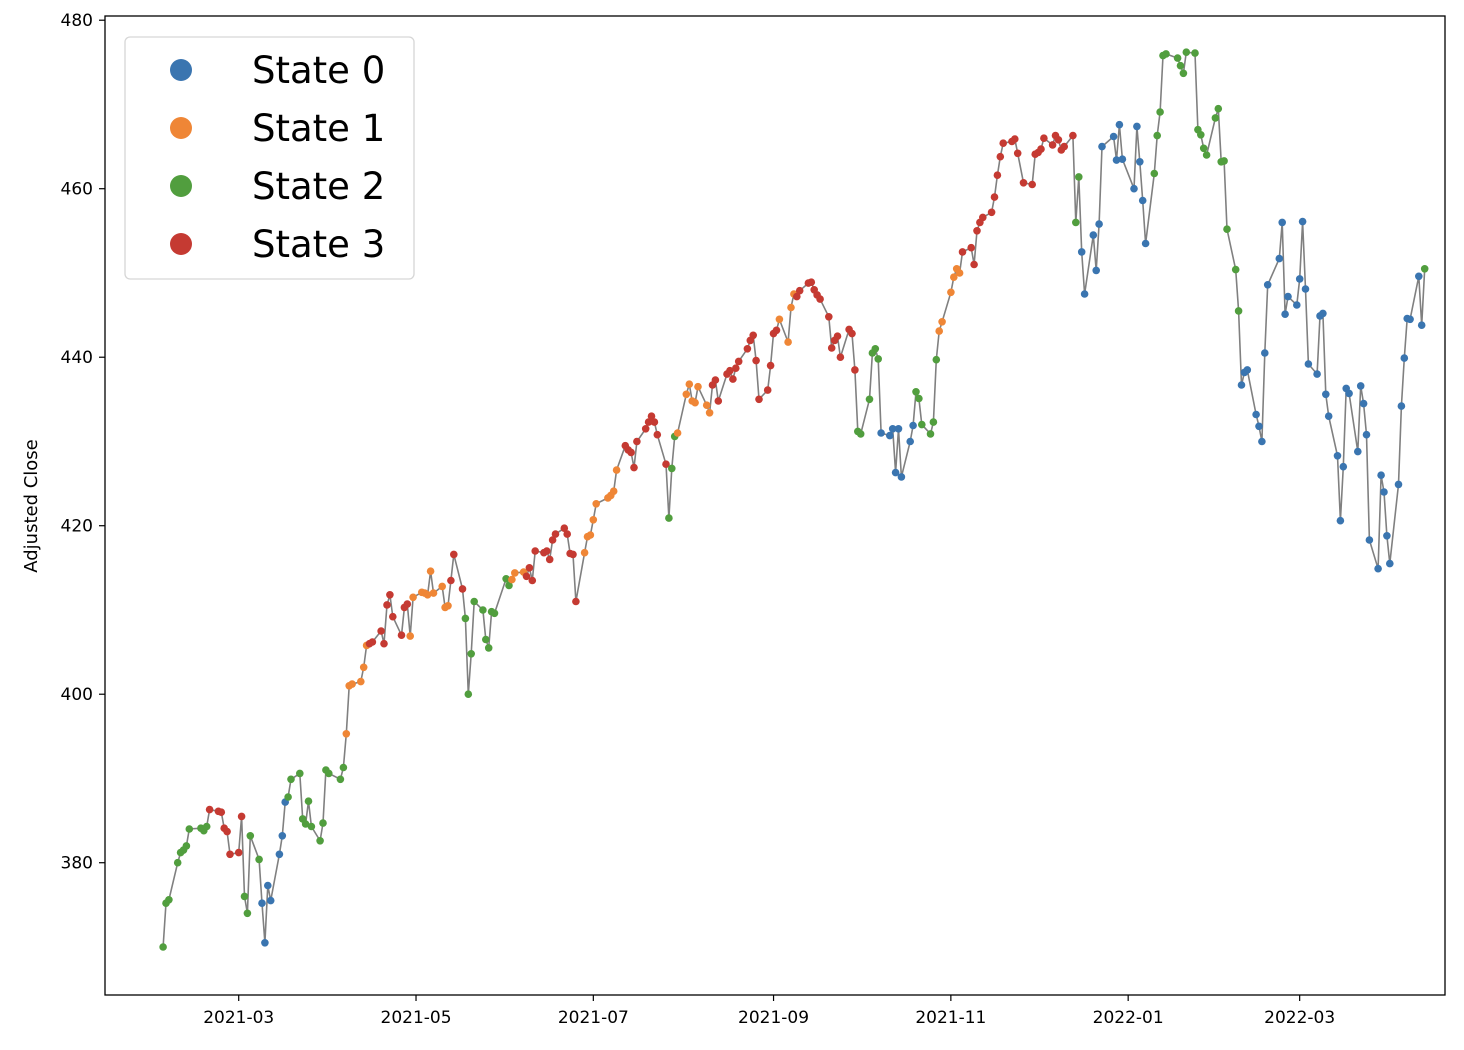 The height and width of the screenshot is (1050, 1464). I want to click on legend-label-state-3: State 3, so click(318, 244).